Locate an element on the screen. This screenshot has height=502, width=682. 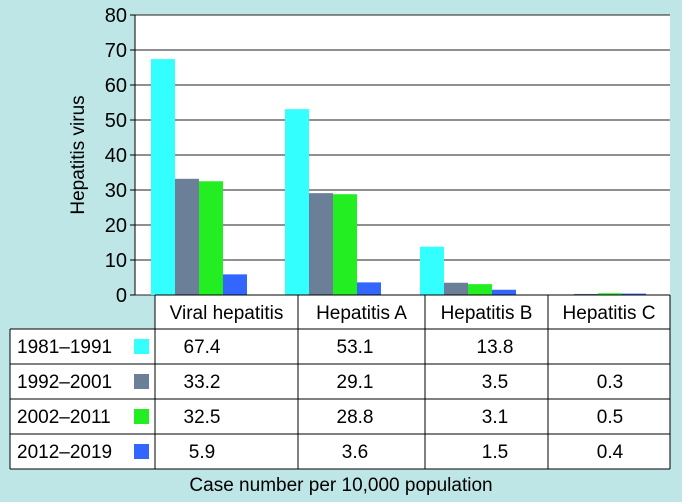
y-tick-label: 70 is located at coordinates (116, 51).